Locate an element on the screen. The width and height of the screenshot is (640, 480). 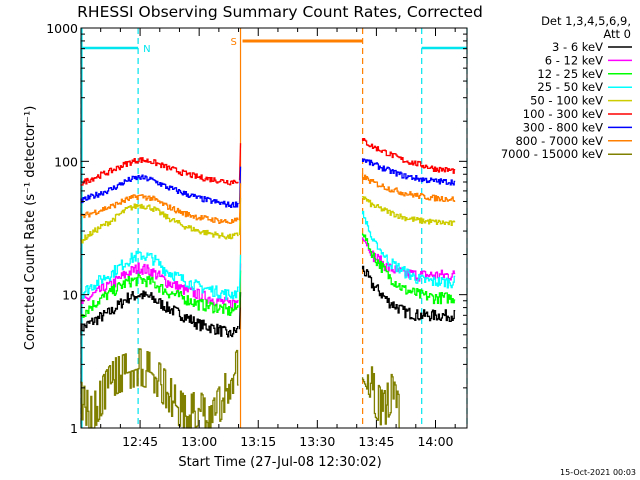
legend-label: 3 - 6 keV is located at coordinates (577, 47).